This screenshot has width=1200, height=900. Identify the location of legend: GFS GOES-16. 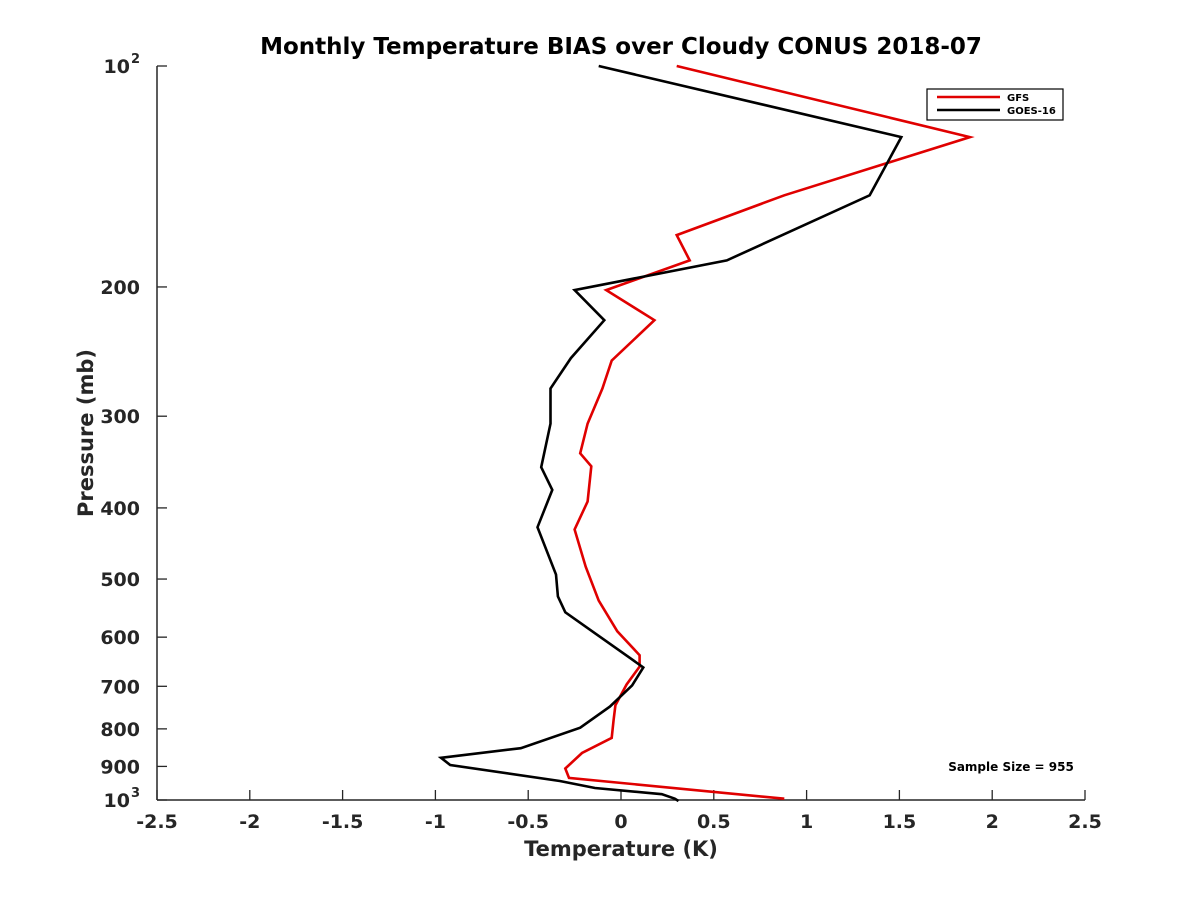
(995, 104).